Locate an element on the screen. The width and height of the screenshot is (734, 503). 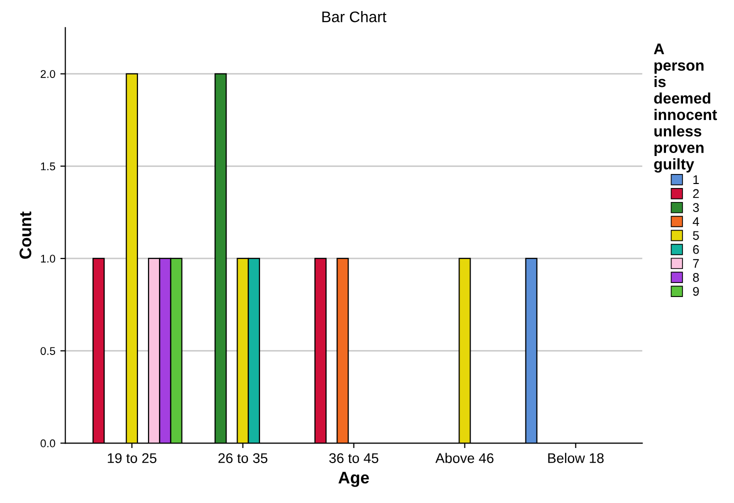
legend-label: 6 is located at coordinates (696, 249).